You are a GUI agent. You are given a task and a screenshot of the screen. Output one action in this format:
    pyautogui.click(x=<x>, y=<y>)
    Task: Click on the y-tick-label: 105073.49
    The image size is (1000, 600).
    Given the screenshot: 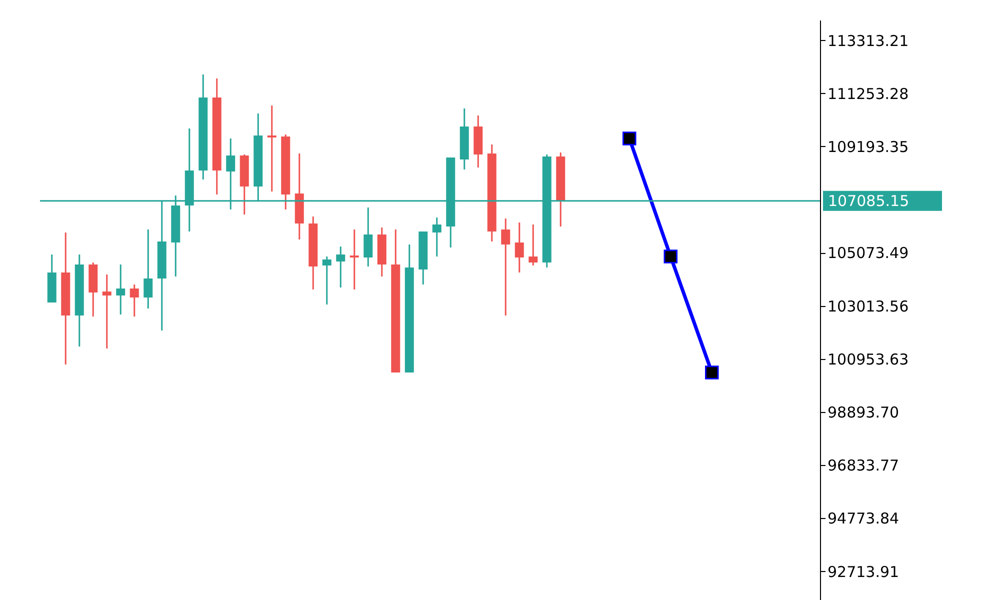 What is the action you would take?
    pyautogui.click(x=868, y=253)
    